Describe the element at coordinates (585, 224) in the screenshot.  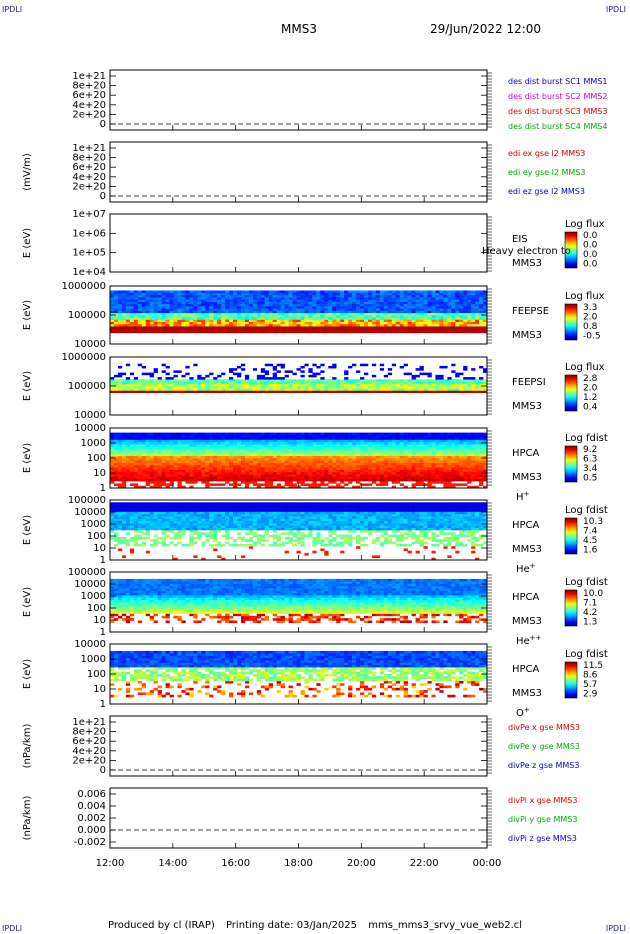
I see `colorbar-title: Log flux` at that location.